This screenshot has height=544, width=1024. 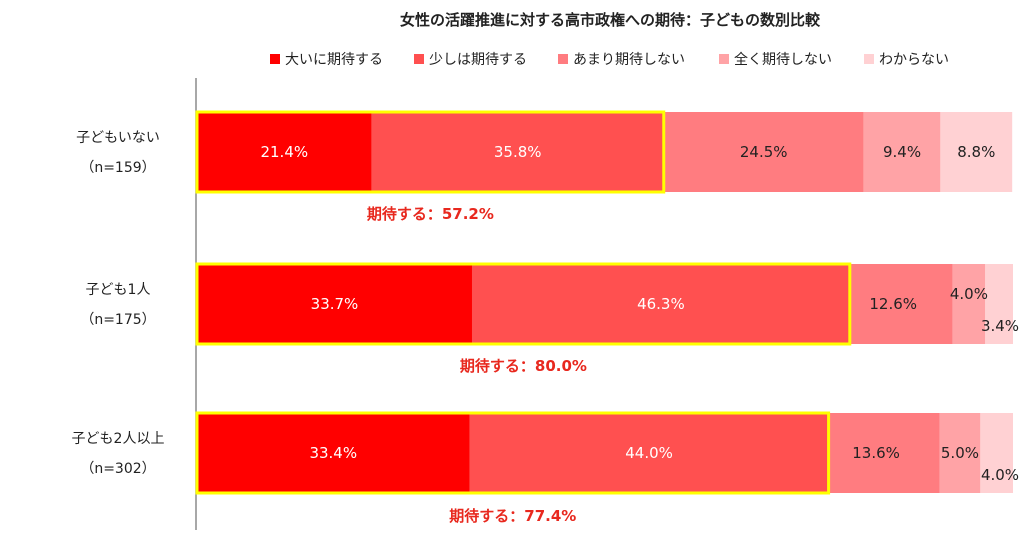 I want to click on value-label: 9.4%, so click(x=902, y=152).